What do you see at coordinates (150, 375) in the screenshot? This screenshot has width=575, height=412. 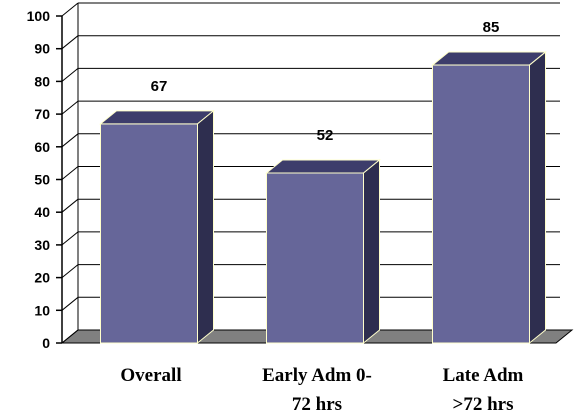 I see `category-label: Overall` at bounding box center [150, 375].